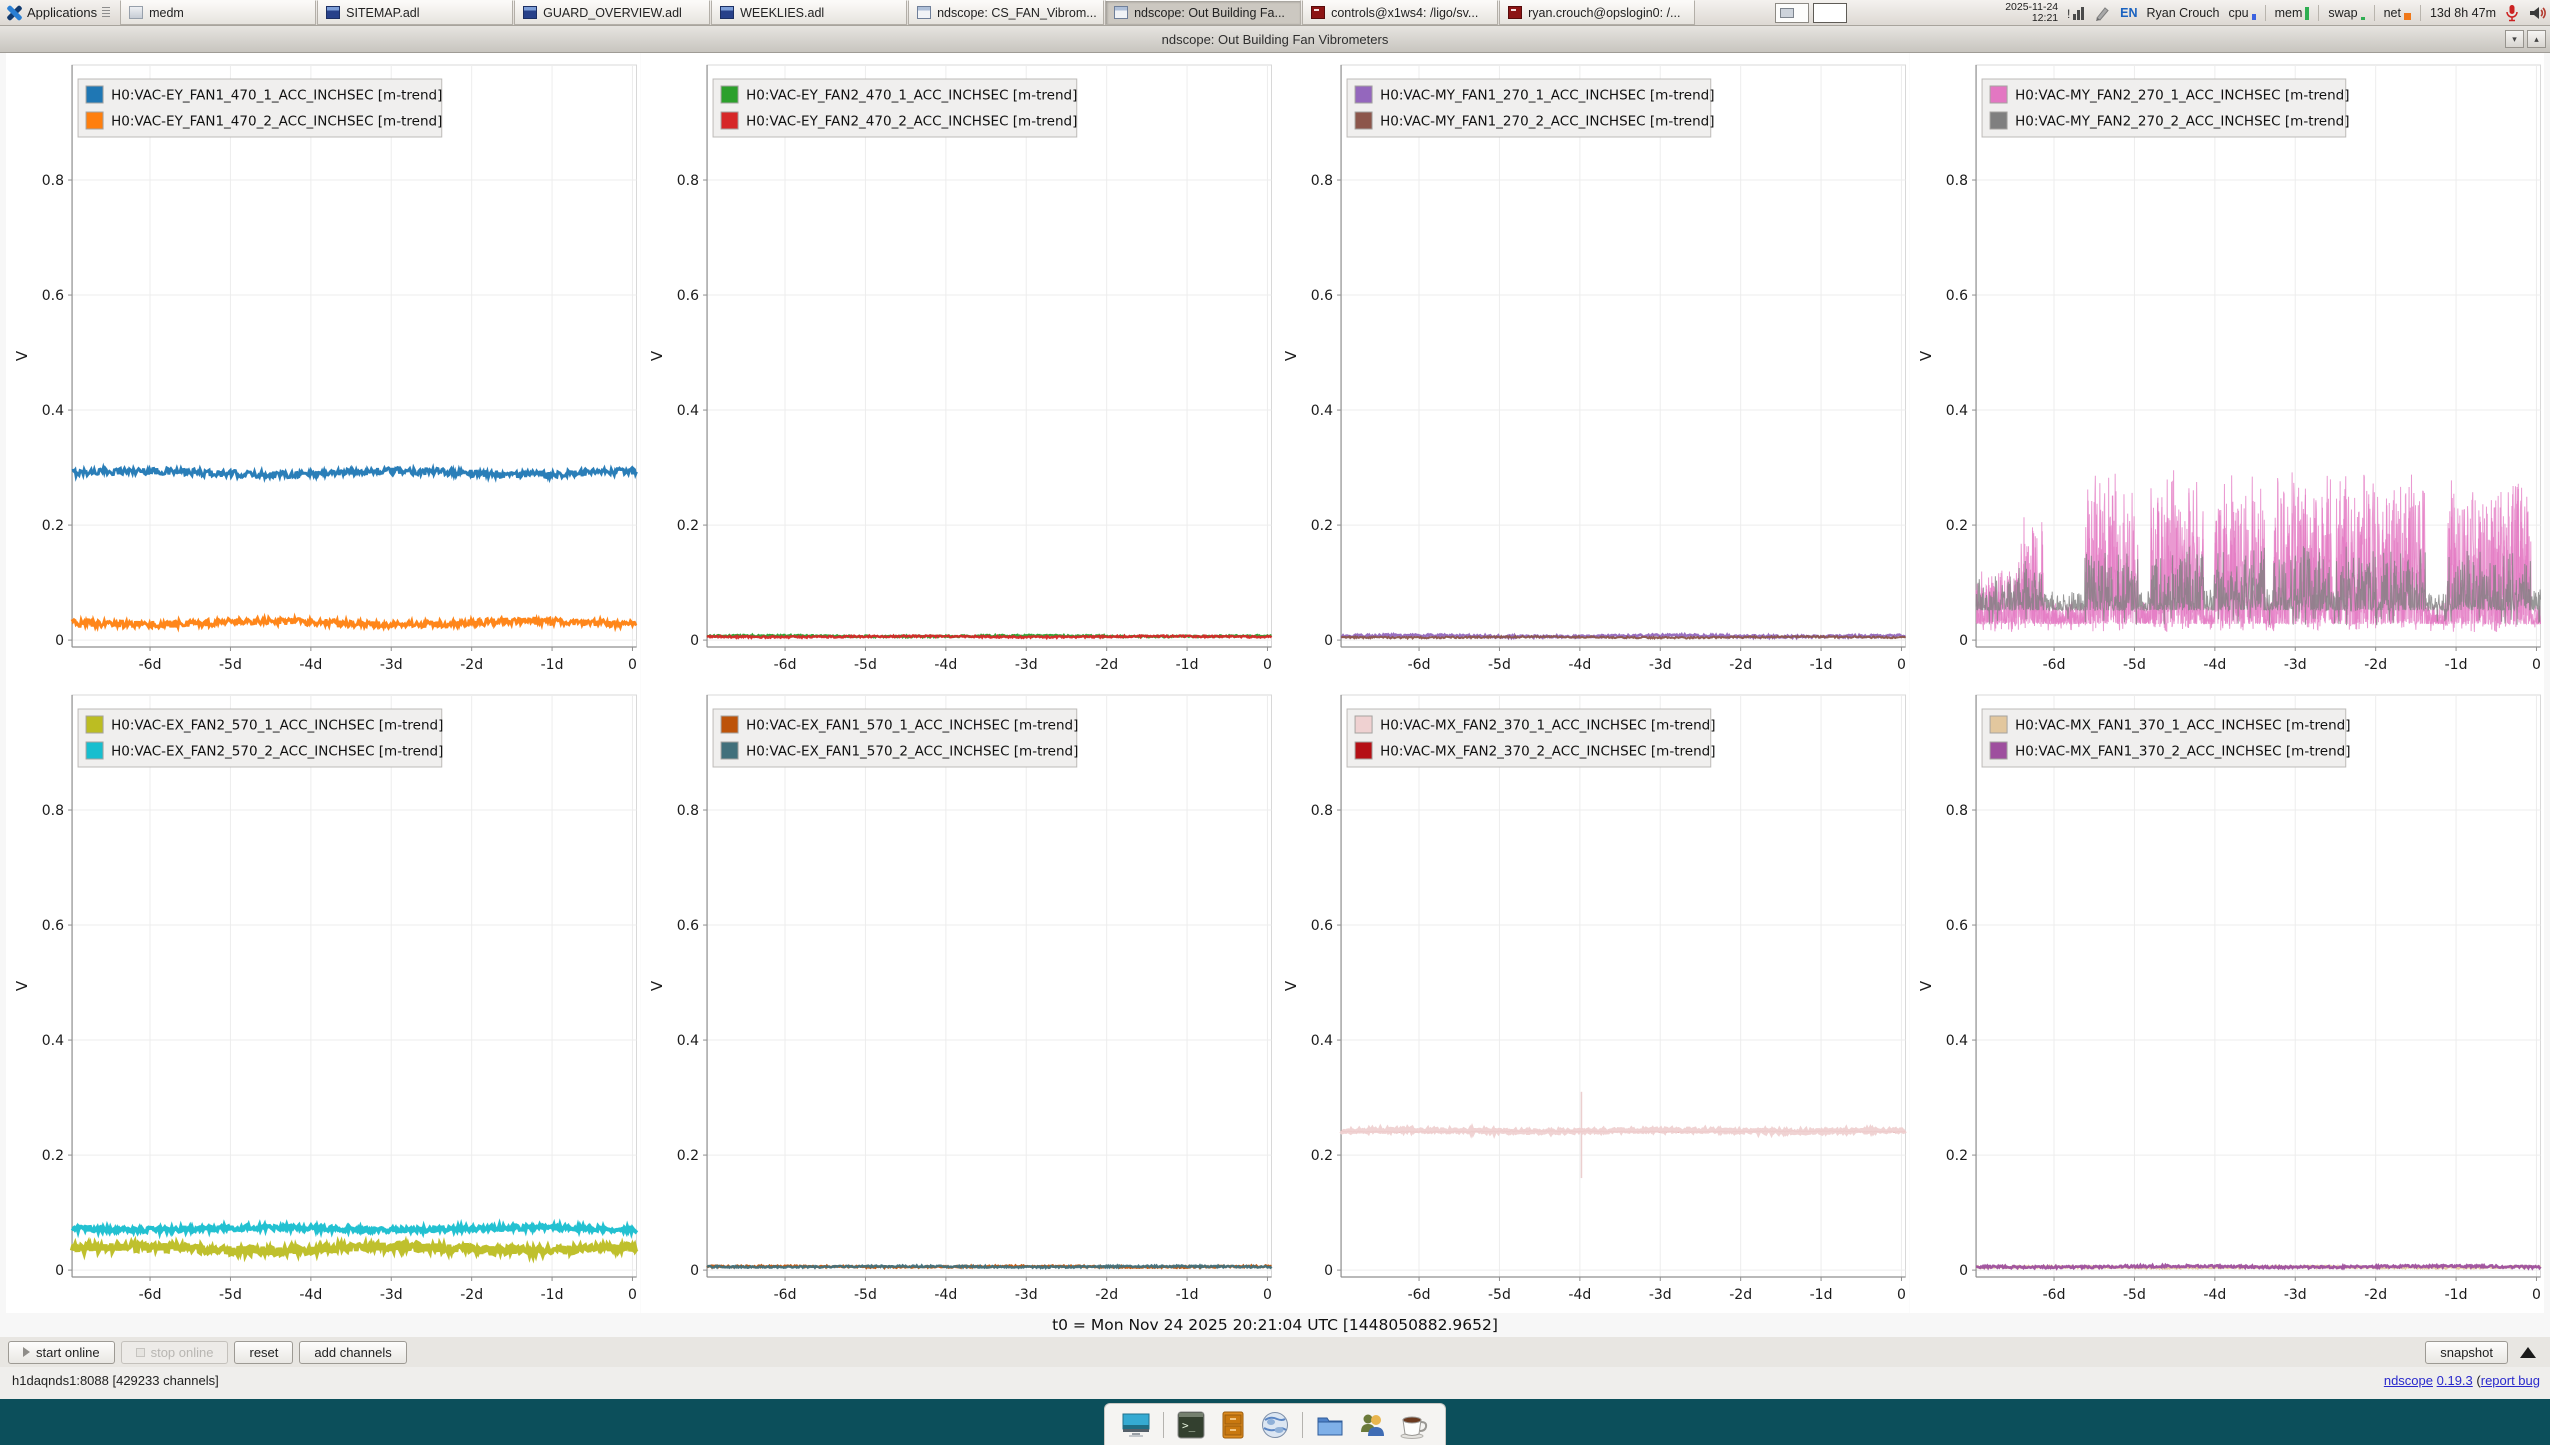 The height and width of the screenshot is (1445, 2550). Describe the element at coordinates (2512, 13) in the screenshot. I see `microphone-icon` at that location.